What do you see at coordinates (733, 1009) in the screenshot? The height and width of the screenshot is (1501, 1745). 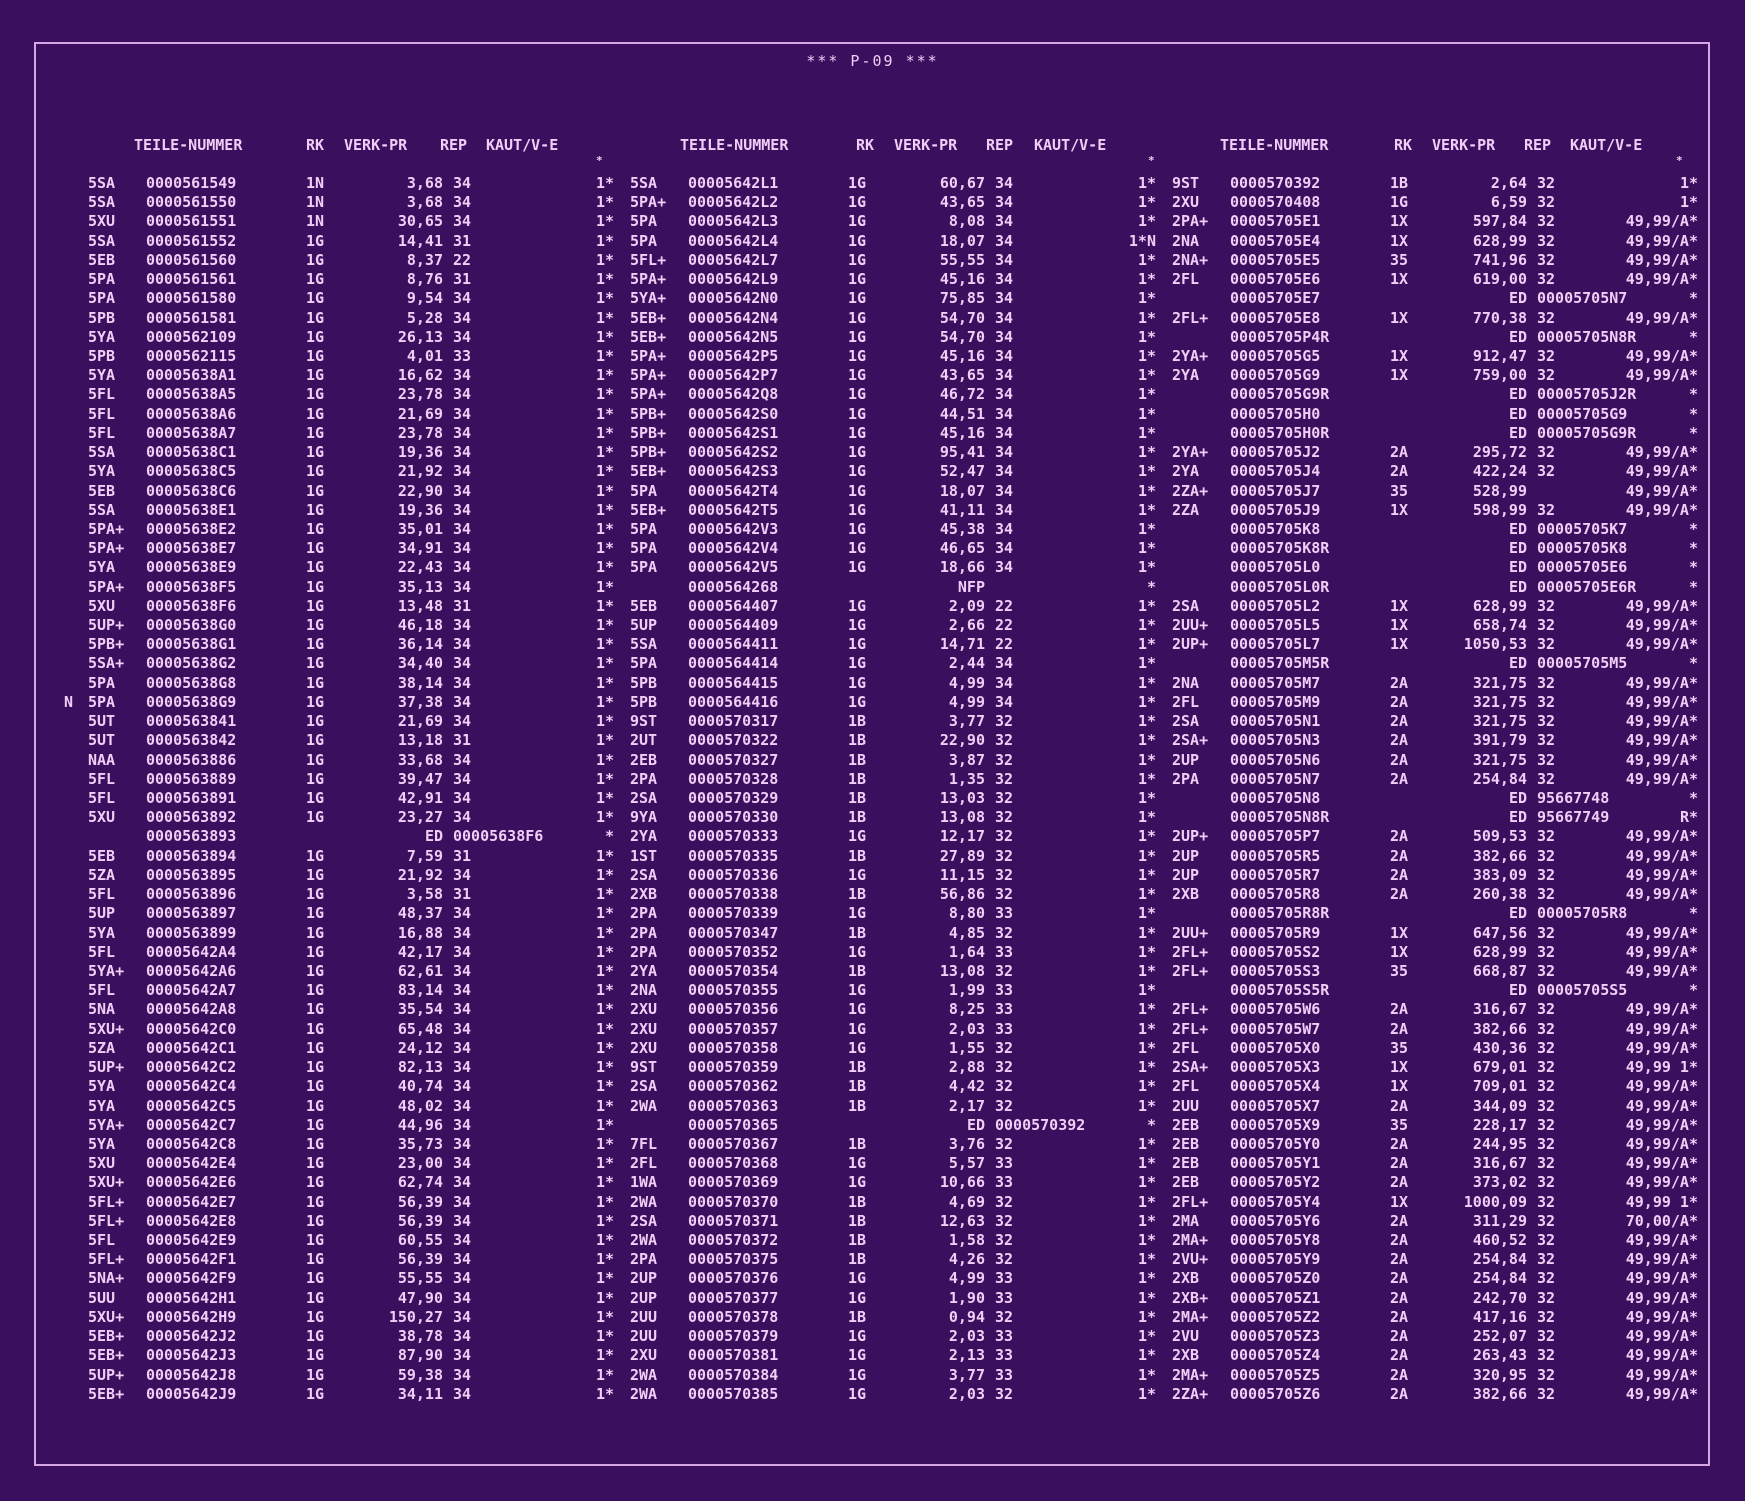 I see `row-part-number: 0000570356` at bounding box center [733, 1009].